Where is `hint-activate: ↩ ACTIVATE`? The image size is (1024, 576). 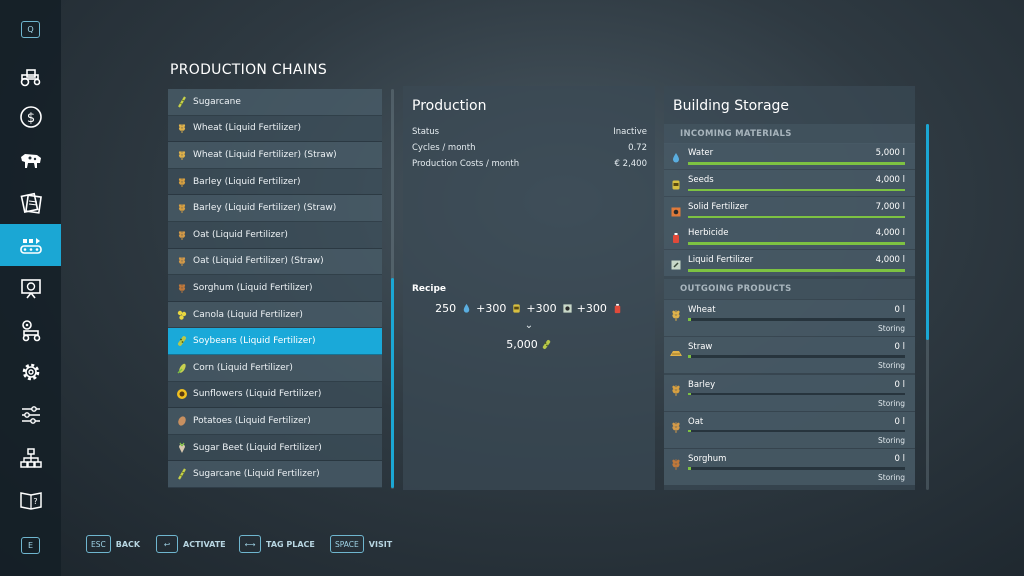
hint-activate: ↩ ACTIVATE is located at coordinates (191, 544).